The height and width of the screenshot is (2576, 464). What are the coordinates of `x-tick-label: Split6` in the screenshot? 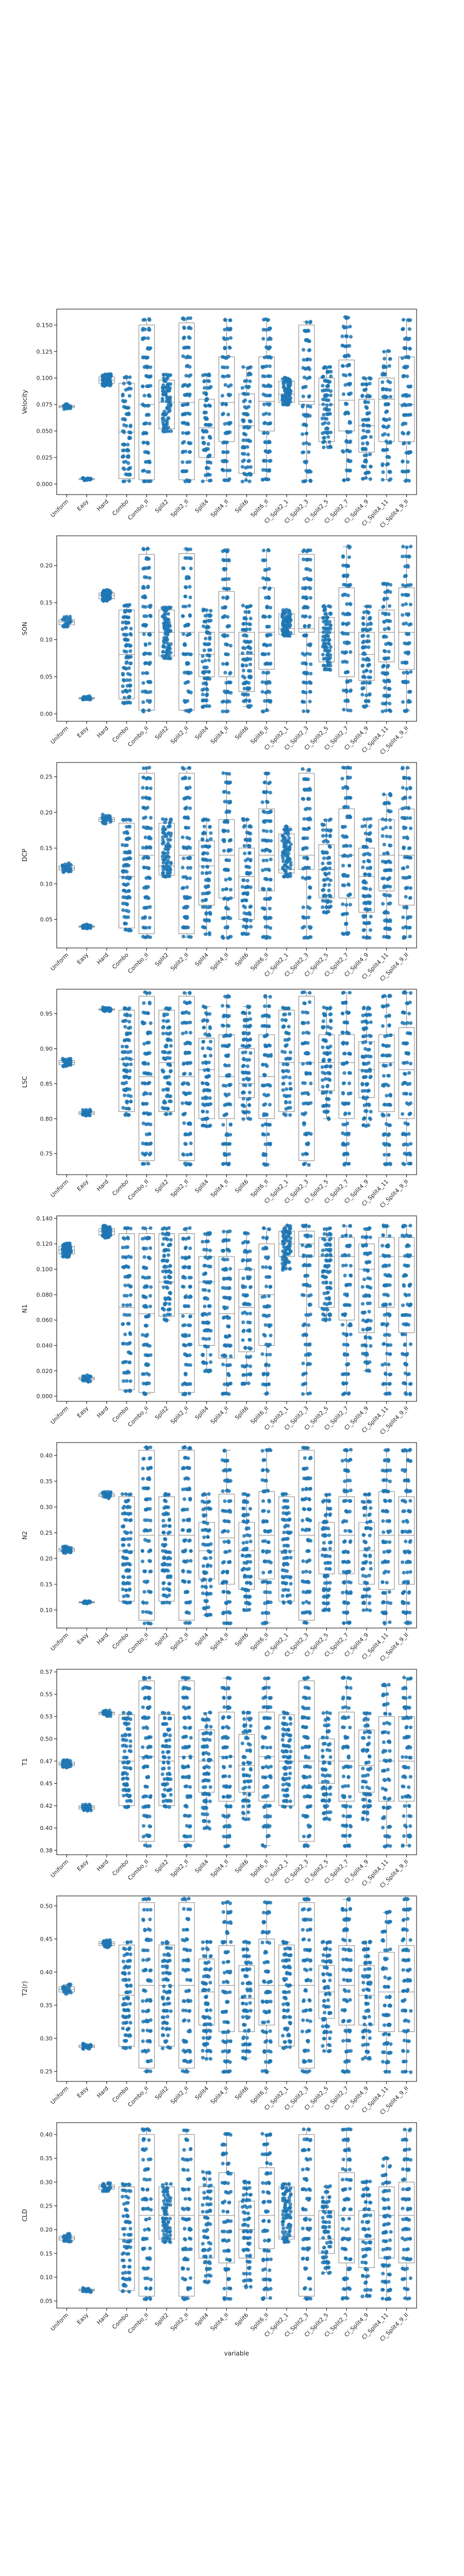 It's located at (242, 960).